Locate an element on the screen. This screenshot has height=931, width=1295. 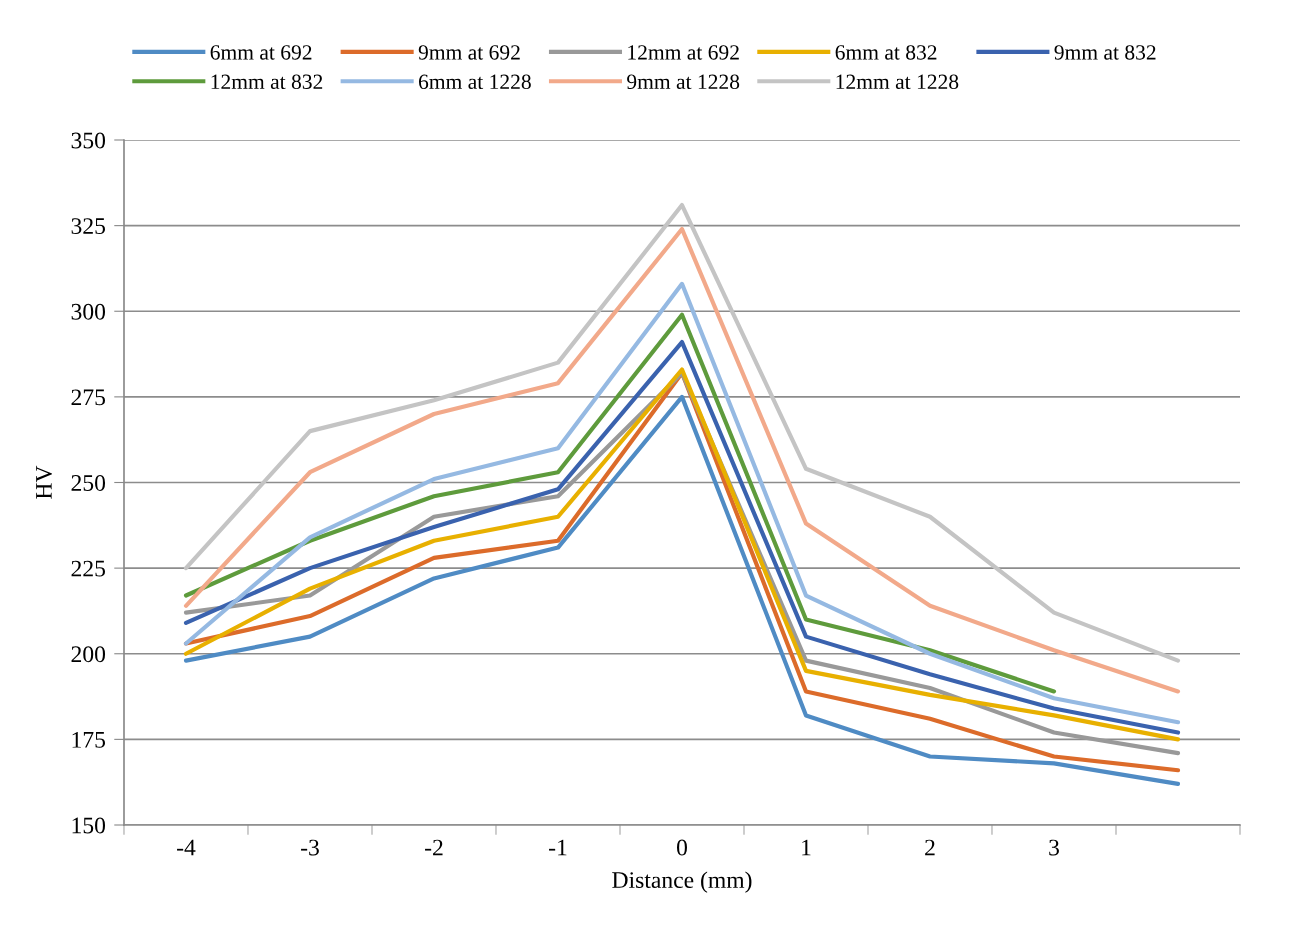
legend-label: 12mm at 1228 is located at coordinates (897, 81).